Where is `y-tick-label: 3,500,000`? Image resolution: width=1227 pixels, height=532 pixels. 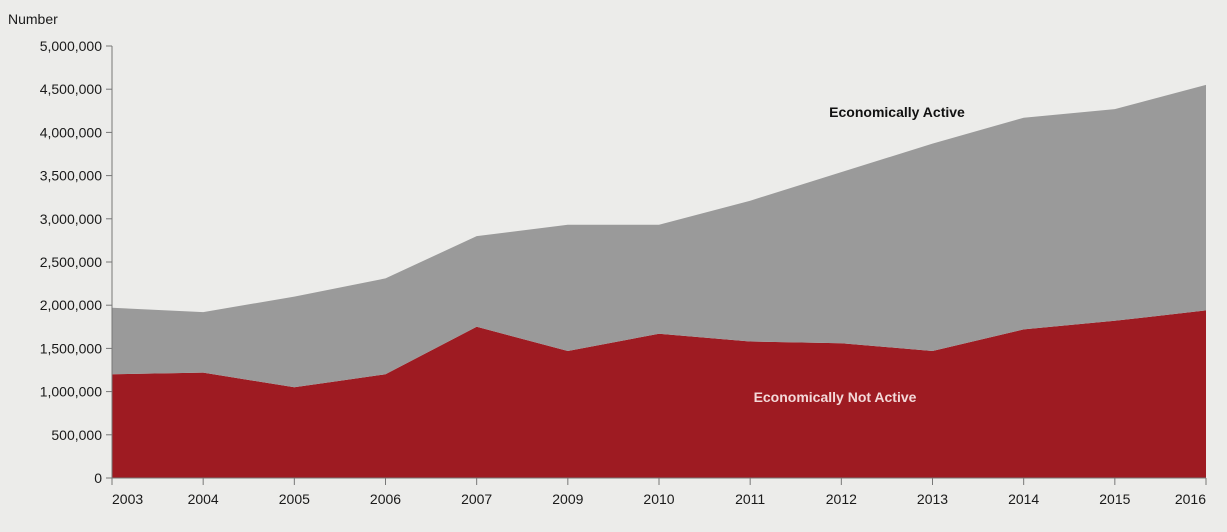
y-tick-label: 3,500,000 is located at coordinates (71, 176).